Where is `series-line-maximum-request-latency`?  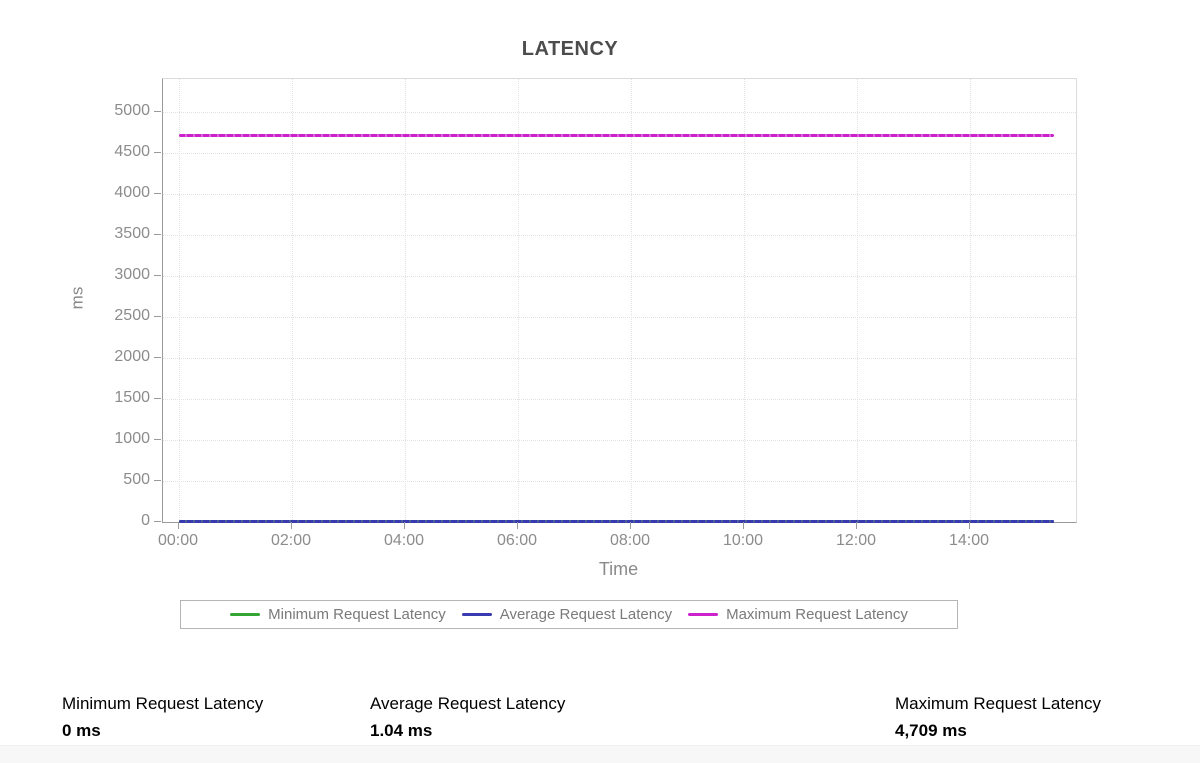 series-line-maximum-request-latency is located at coordinates (616, 136).